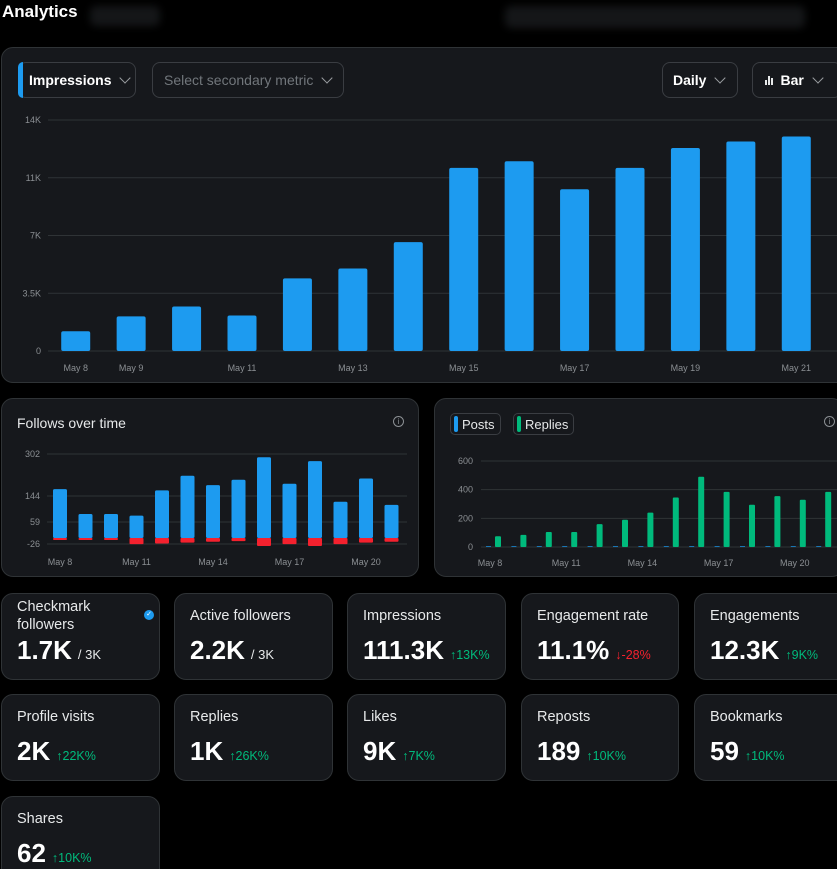  What do you see at coordinates (399, 751) in the screenshot?
I see `stat-value-row: 9K ↑7K%` at bounding box center [399, 751].